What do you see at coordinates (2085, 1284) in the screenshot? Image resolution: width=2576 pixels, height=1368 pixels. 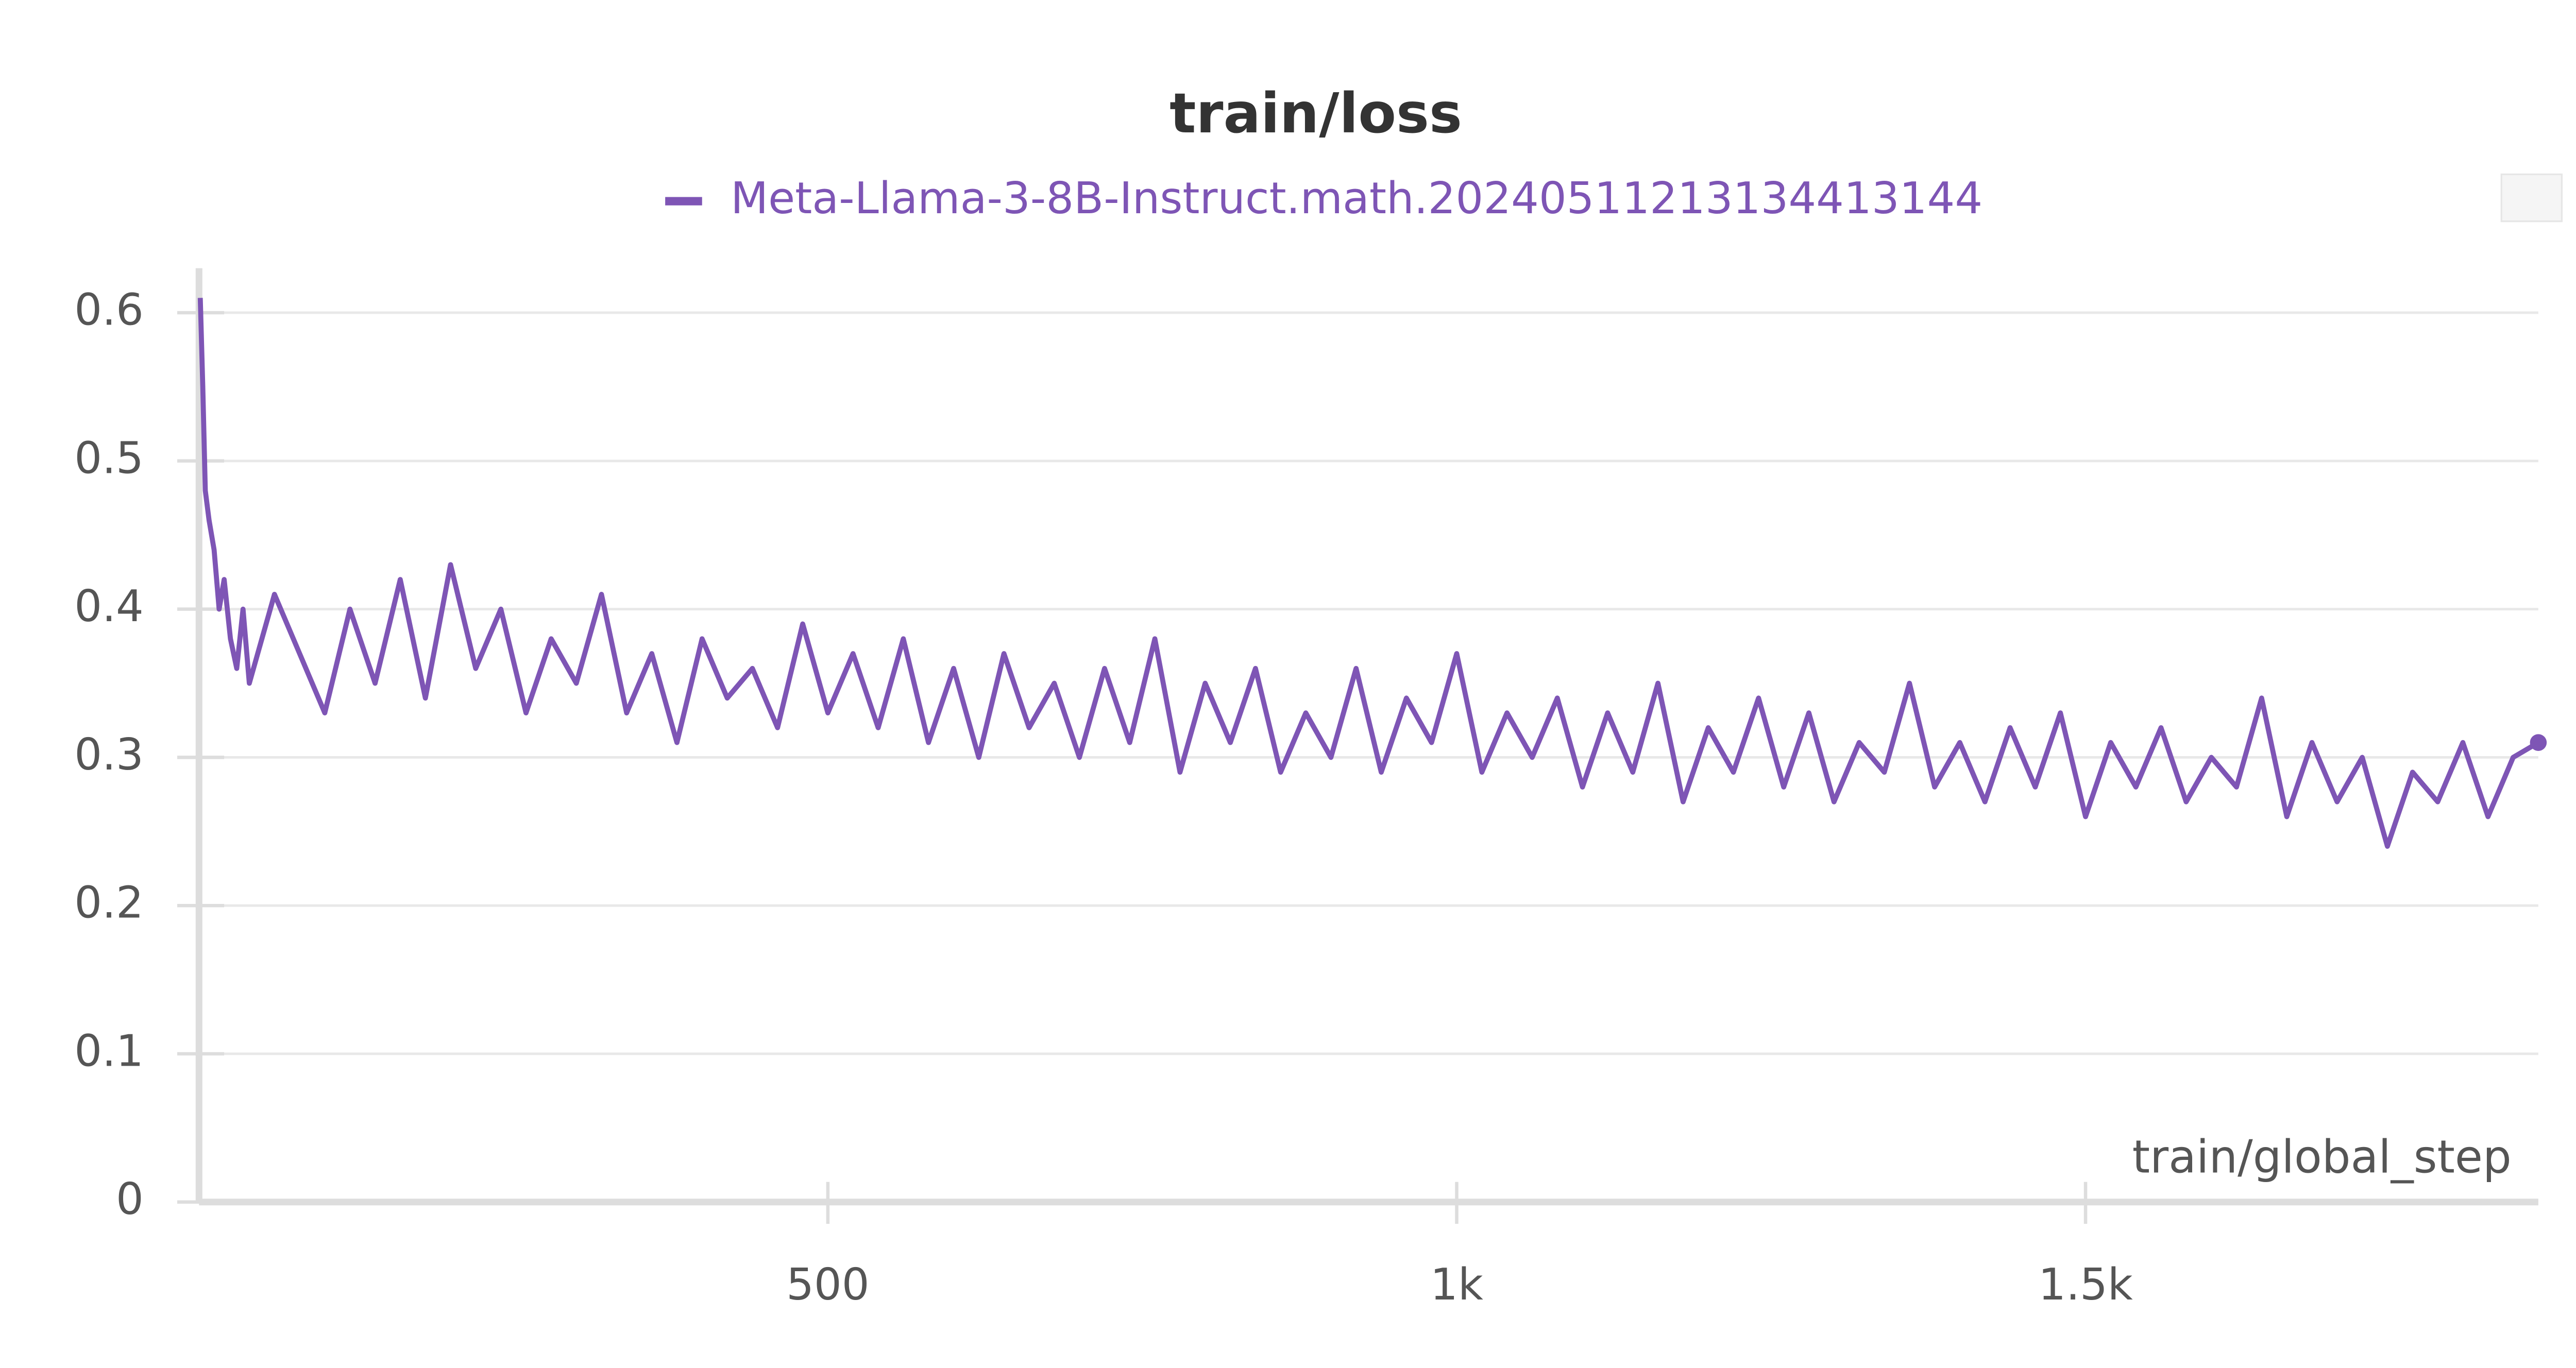 I see `x-tick-label: 1.5k` at bounding box center [2085, 1284].